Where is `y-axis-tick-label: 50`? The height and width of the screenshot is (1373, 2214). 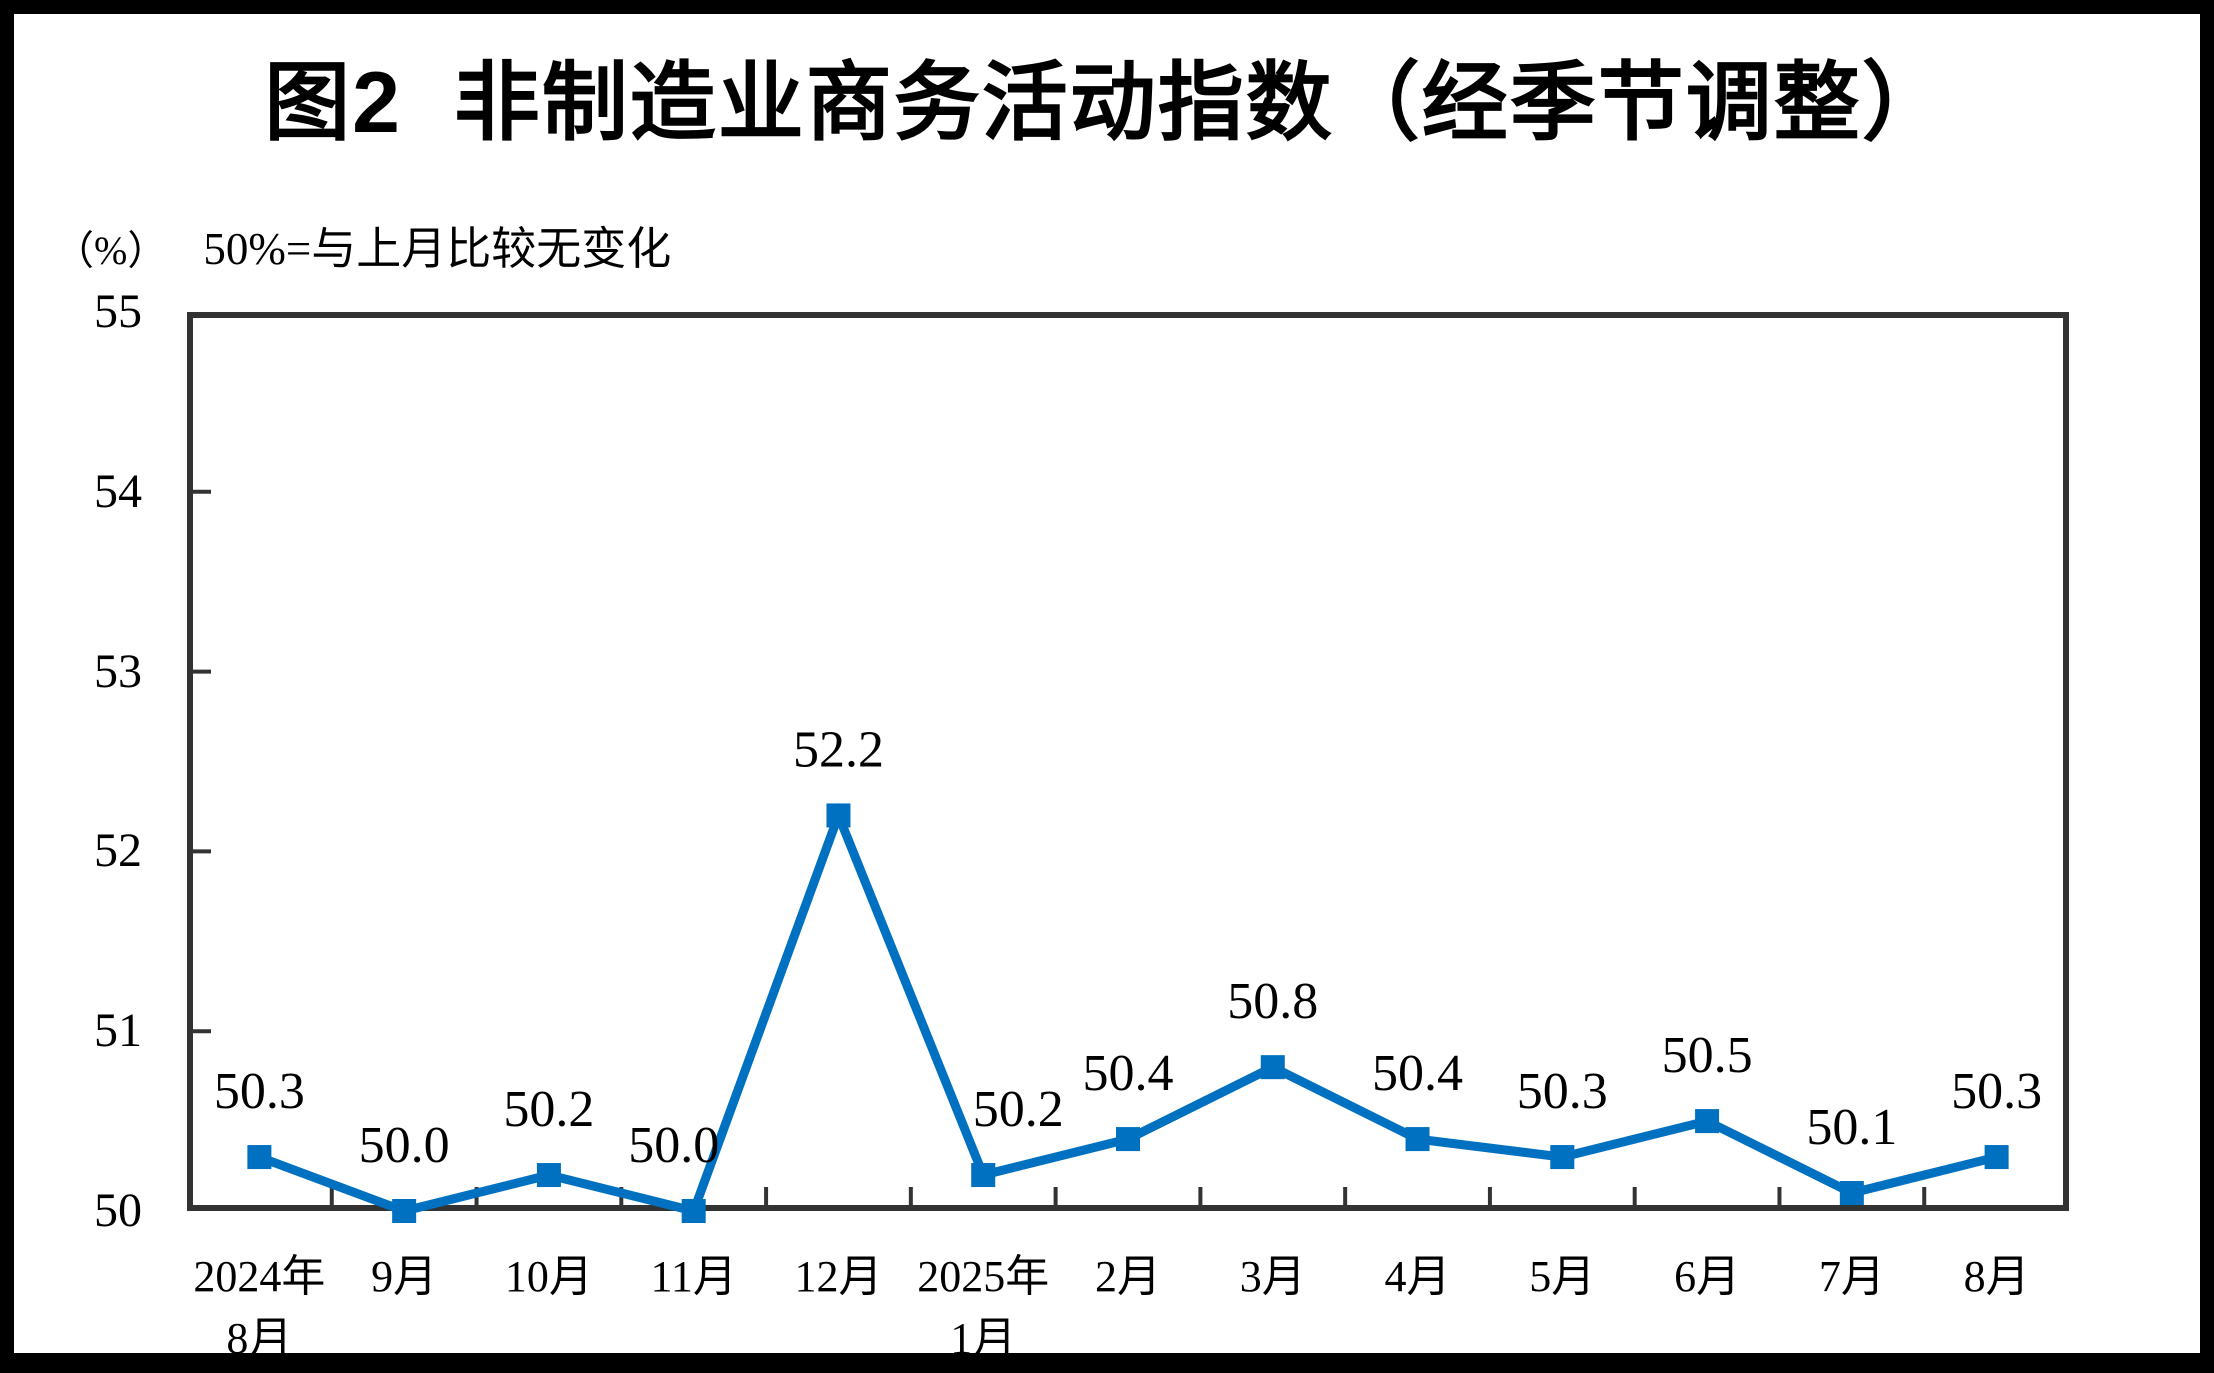 y-axis-tick-label: 50 is located at coordinates (118, 1210).